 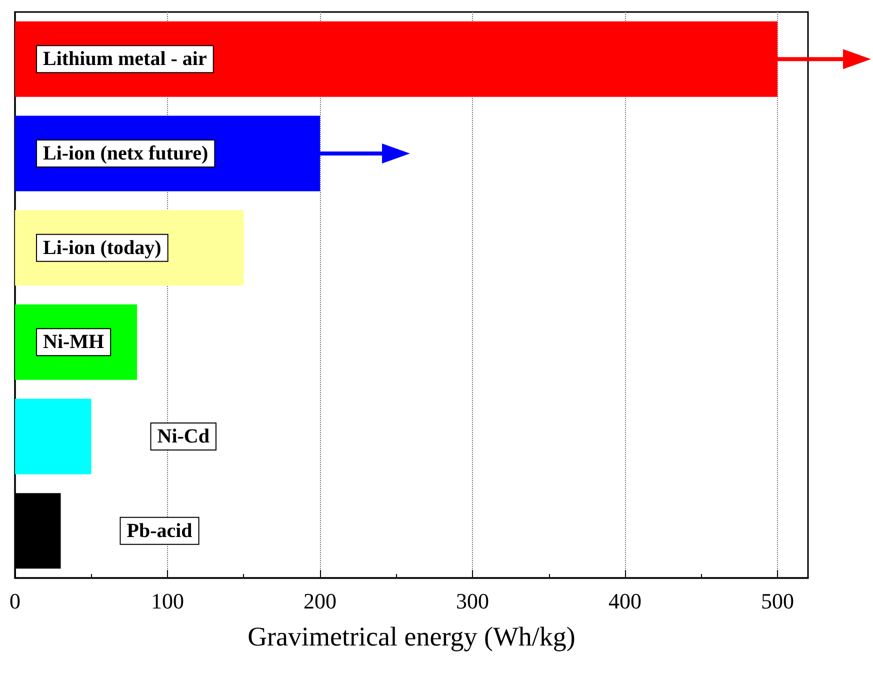 I want to click on y-tick-label: Lithium metal - air, so click(x=125, y=59).